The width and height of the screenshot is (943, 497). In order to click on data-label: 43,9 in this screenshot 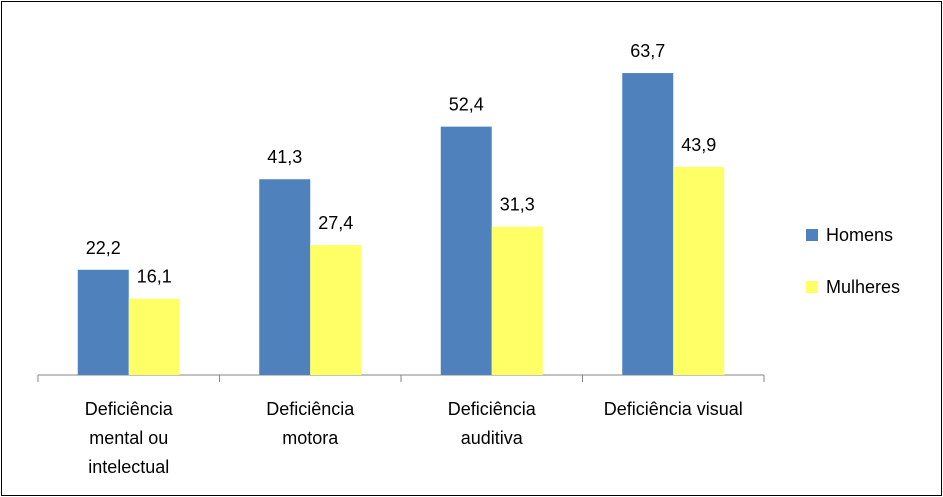, I will do `click(698, 145)`.